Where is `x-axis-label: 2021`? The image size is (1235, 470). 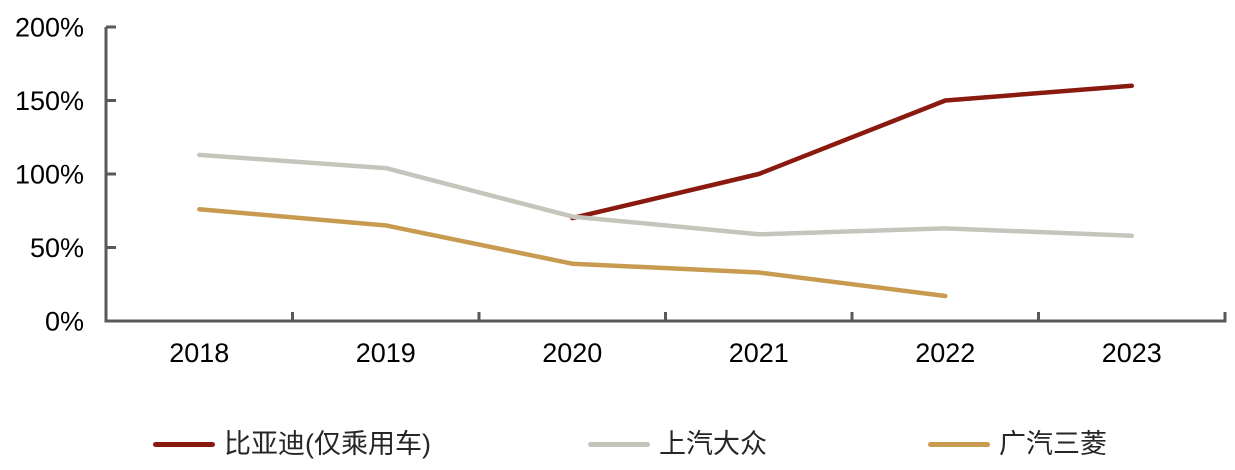 x-axis-label: 2021 is located at coordinates (759, 353).